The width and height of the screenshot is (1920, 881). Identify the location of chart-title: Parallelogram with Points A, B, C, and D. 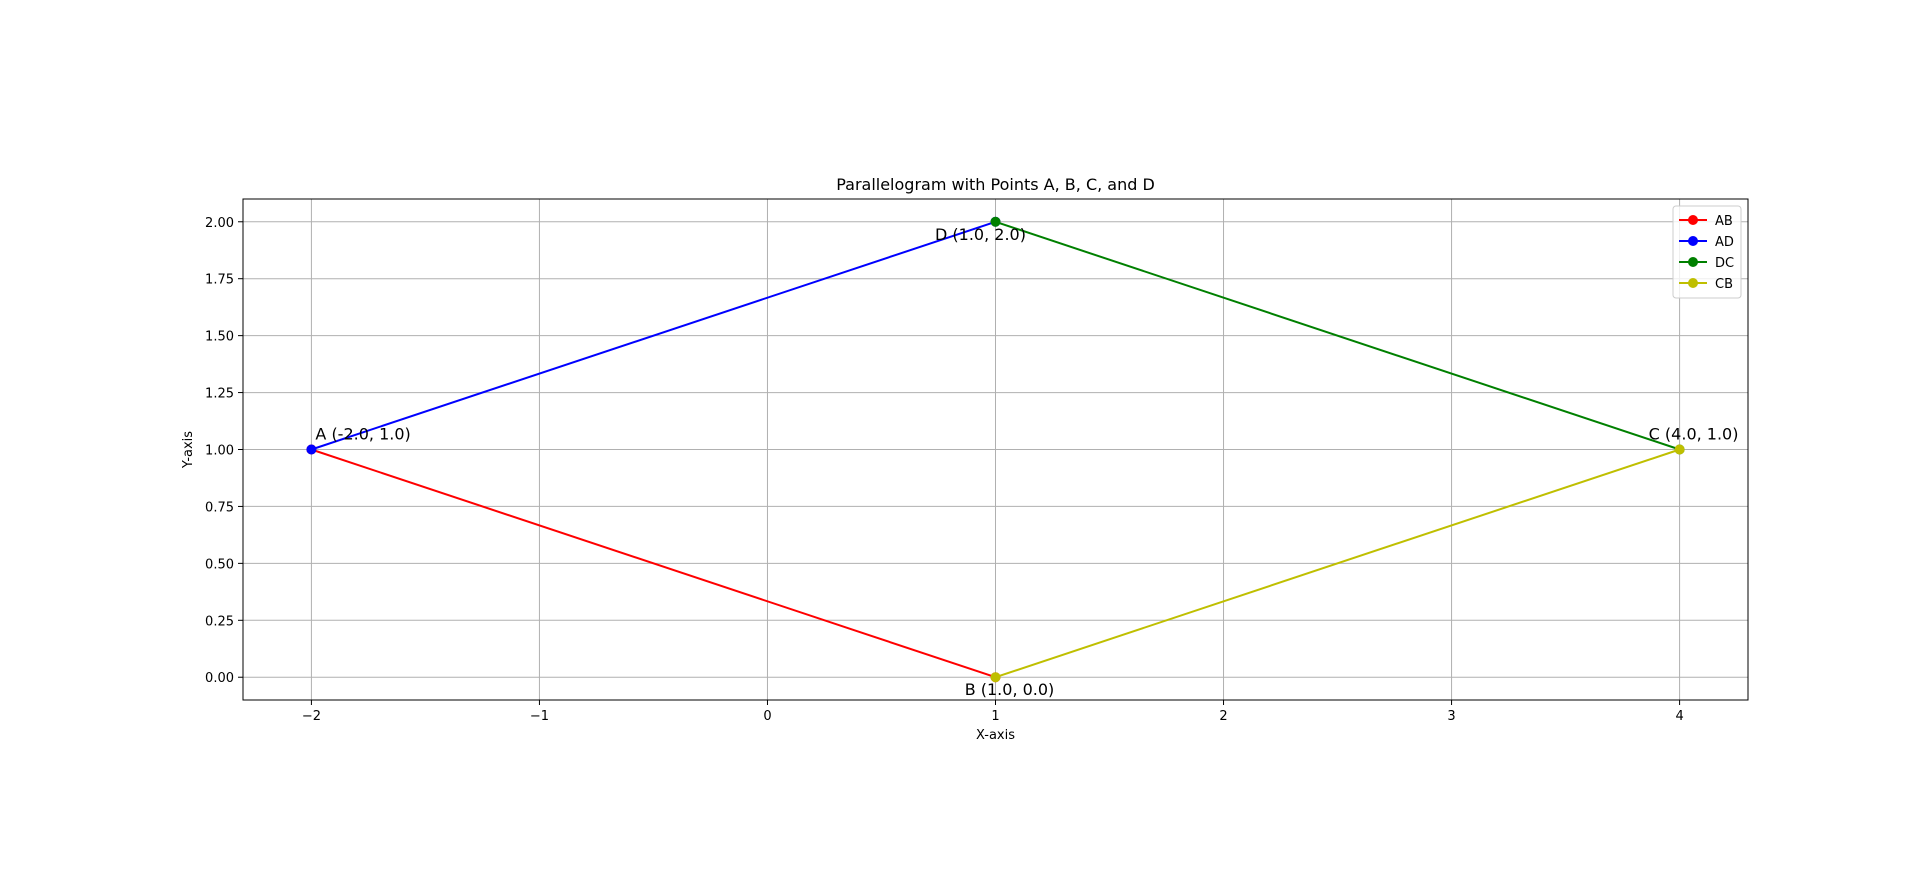
(995, 184).